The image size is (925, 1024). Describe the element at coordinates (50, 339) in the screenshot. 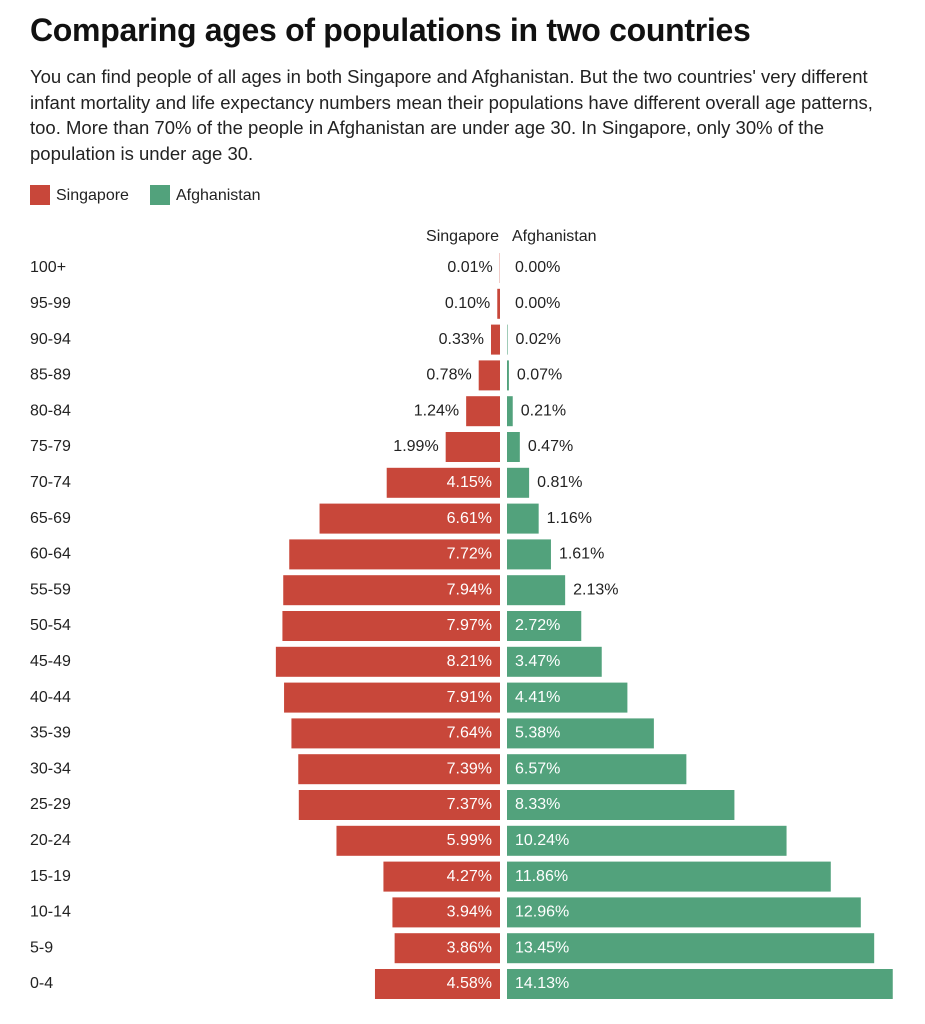

I see `category-label: 90-94` at that location.